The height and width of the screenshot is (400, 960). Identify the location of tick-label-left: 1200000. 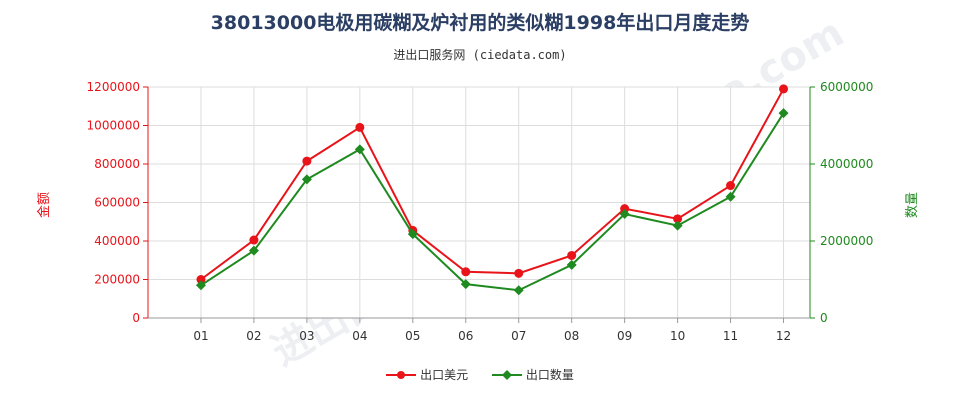
(113, 87).